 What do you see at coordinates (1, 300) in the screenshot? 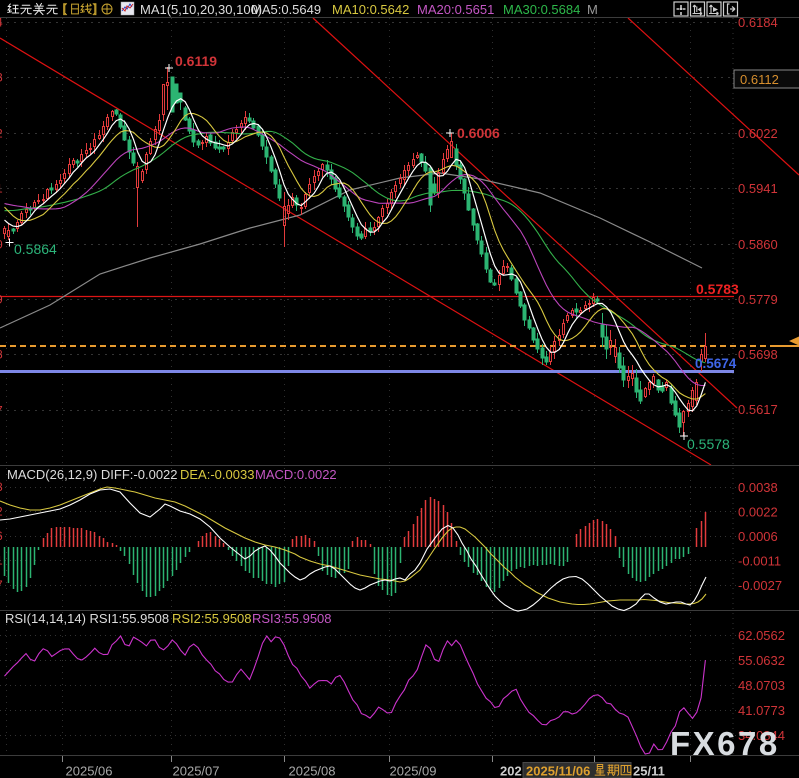
I see `svg-text: 9` at bounding box center [1, 300].